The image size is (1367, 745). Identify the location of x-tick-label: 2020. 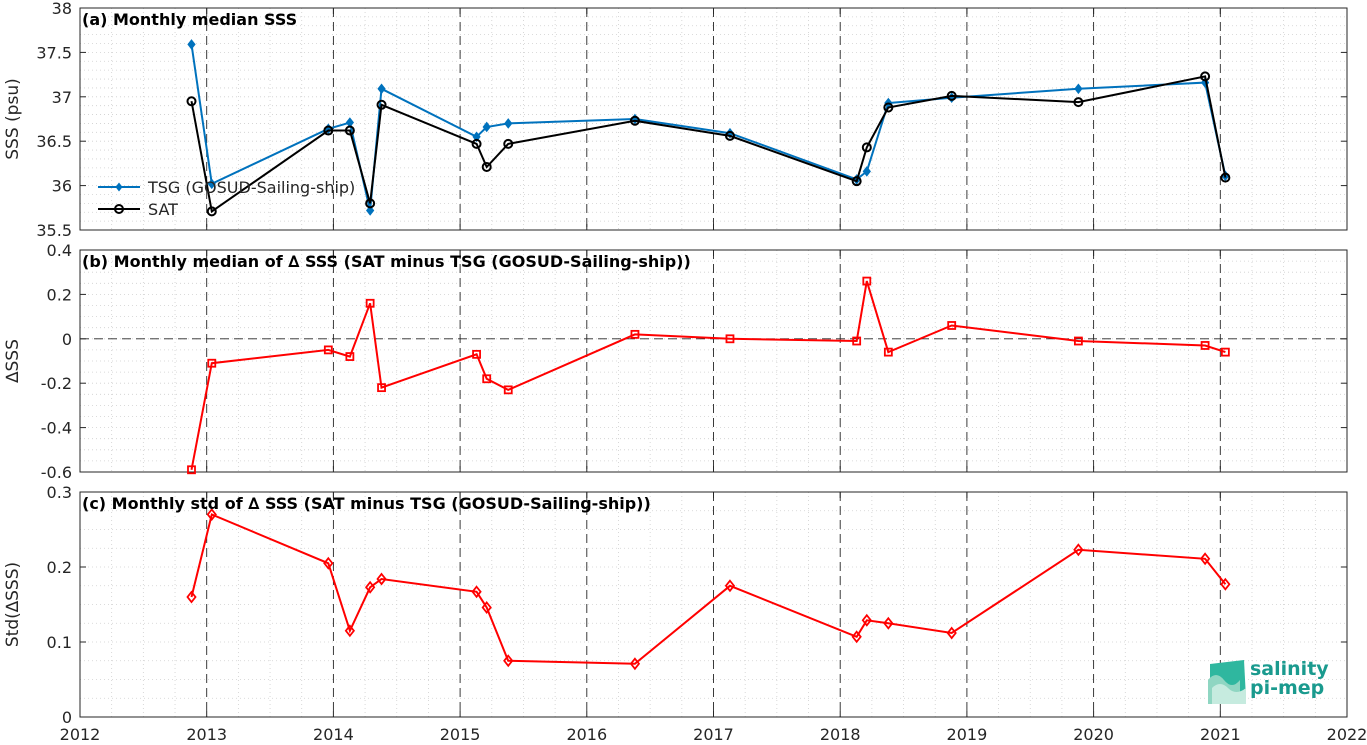
(1093, 734).